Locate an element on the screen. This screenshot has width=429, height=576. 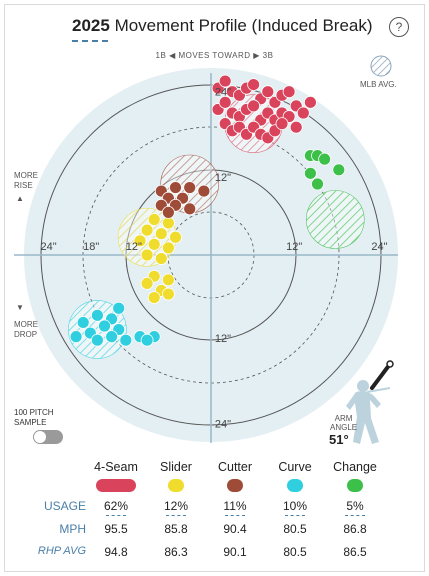
arm-angle-label: ARM ANGLE is located at coordinates (343, 423).